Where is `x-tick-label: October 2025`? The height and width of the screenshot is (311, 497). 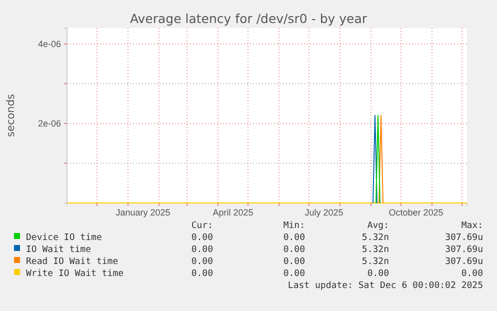 x-tick-label: October 2025 is located at coordinates (416, 212).